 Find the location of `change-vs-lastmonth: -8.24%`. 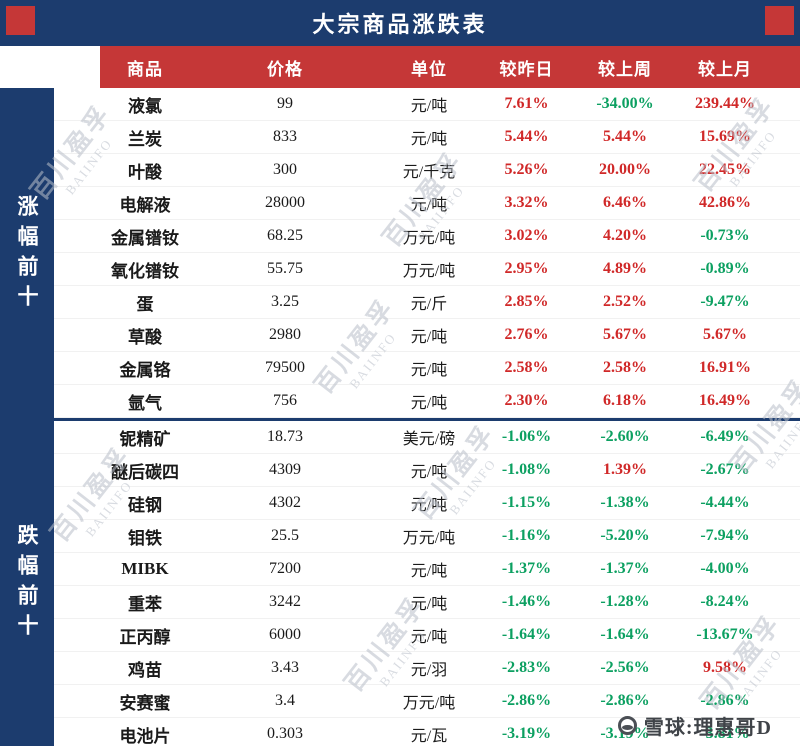

change-vs-lastmonth: -8.24% is located at coordinates (725, 601).